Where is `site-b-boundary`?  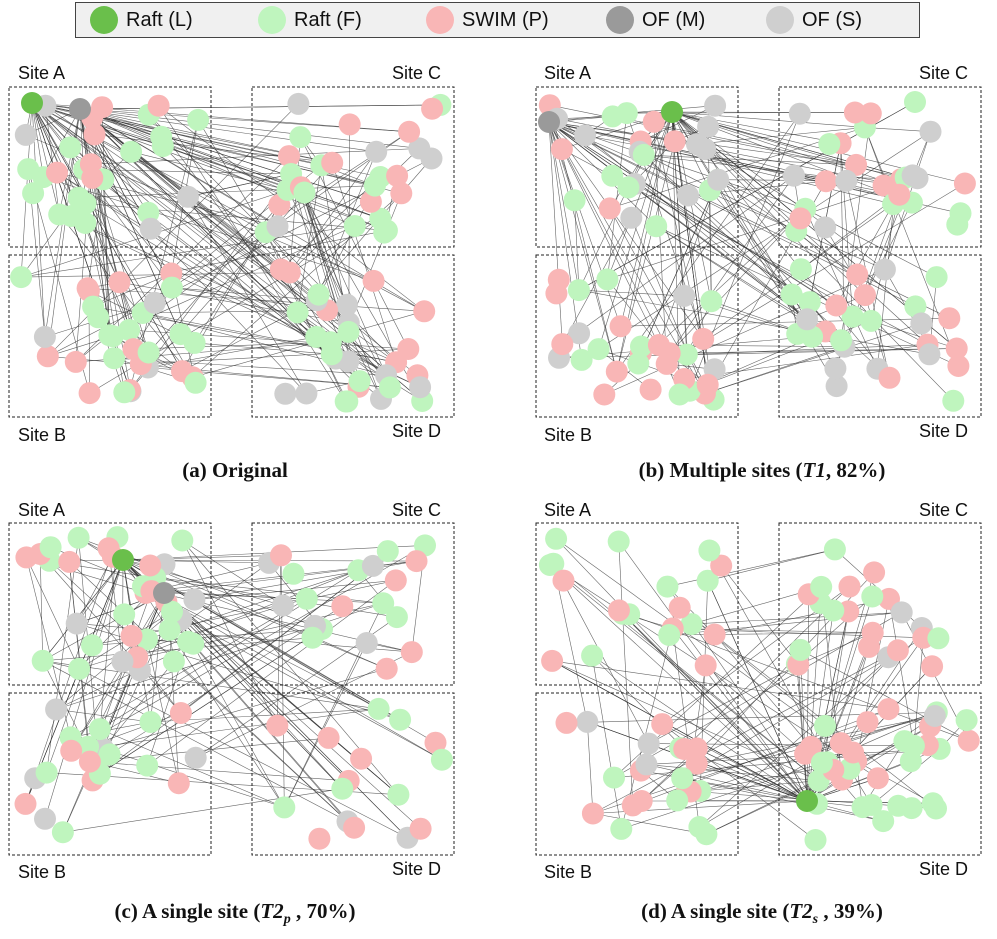 site-b-boundary is located at coordinates (110, 774).